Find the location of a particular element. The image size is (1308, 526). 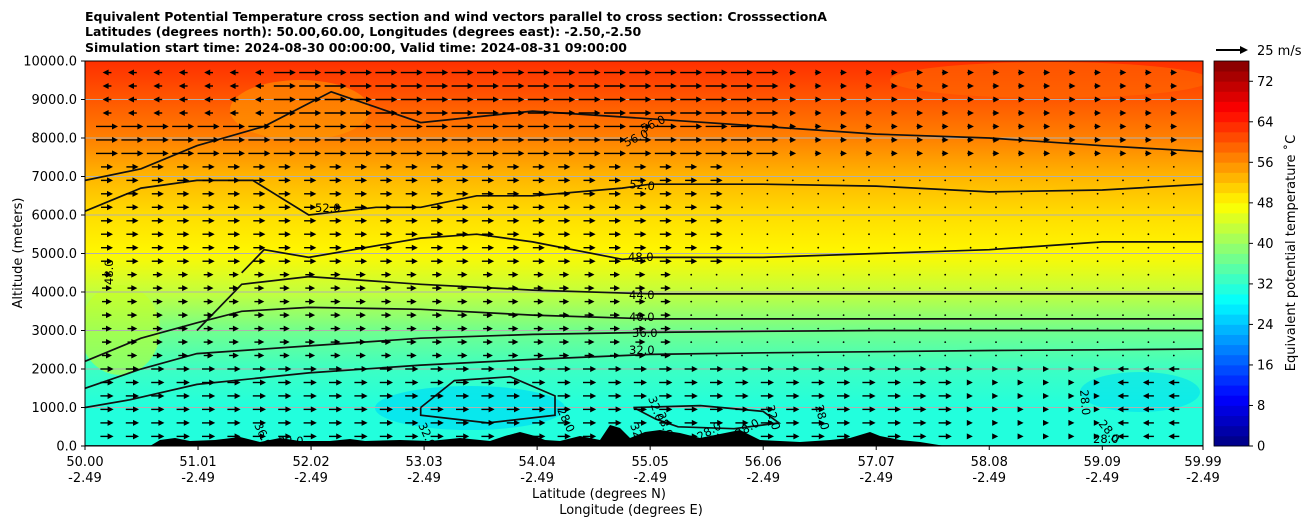

x-tick-label-lon: -2.49 is located at coordinates (1203, 478).